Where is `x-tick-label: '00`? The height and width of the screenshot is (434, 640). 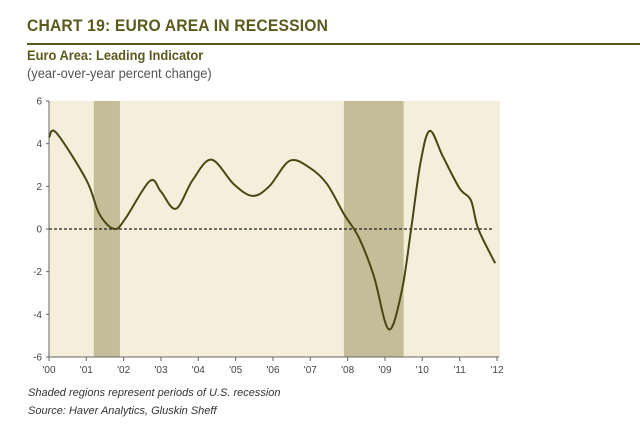
x-tick-label: '00 is located at coordinates (48, 370).